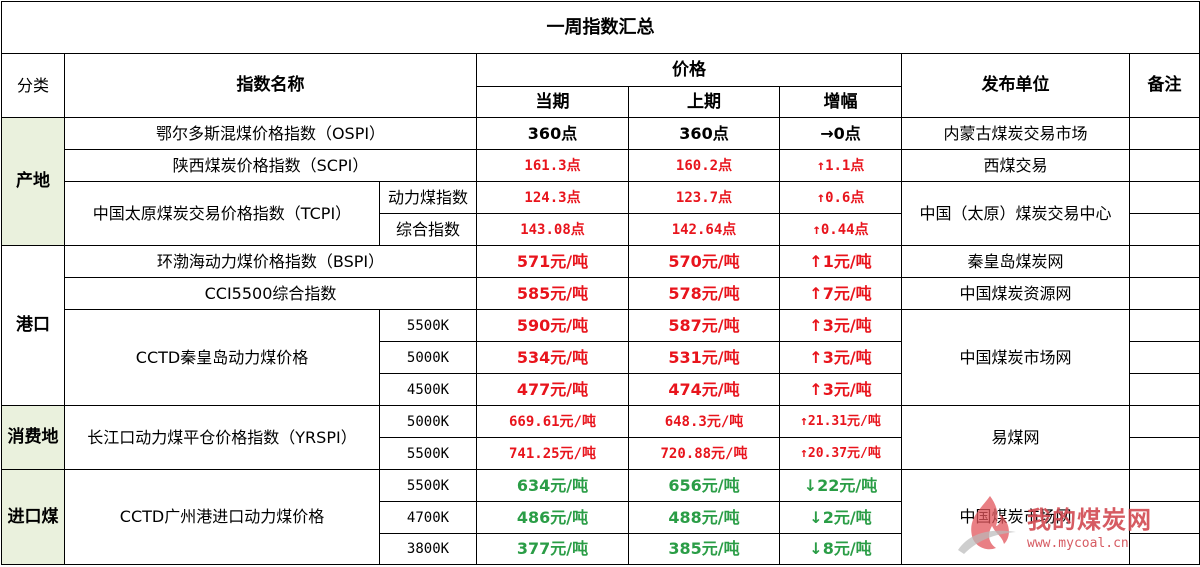  I want to click on index-name: 鄂尔多斯混煤价格指数（OSPI）, so click(270, 133).